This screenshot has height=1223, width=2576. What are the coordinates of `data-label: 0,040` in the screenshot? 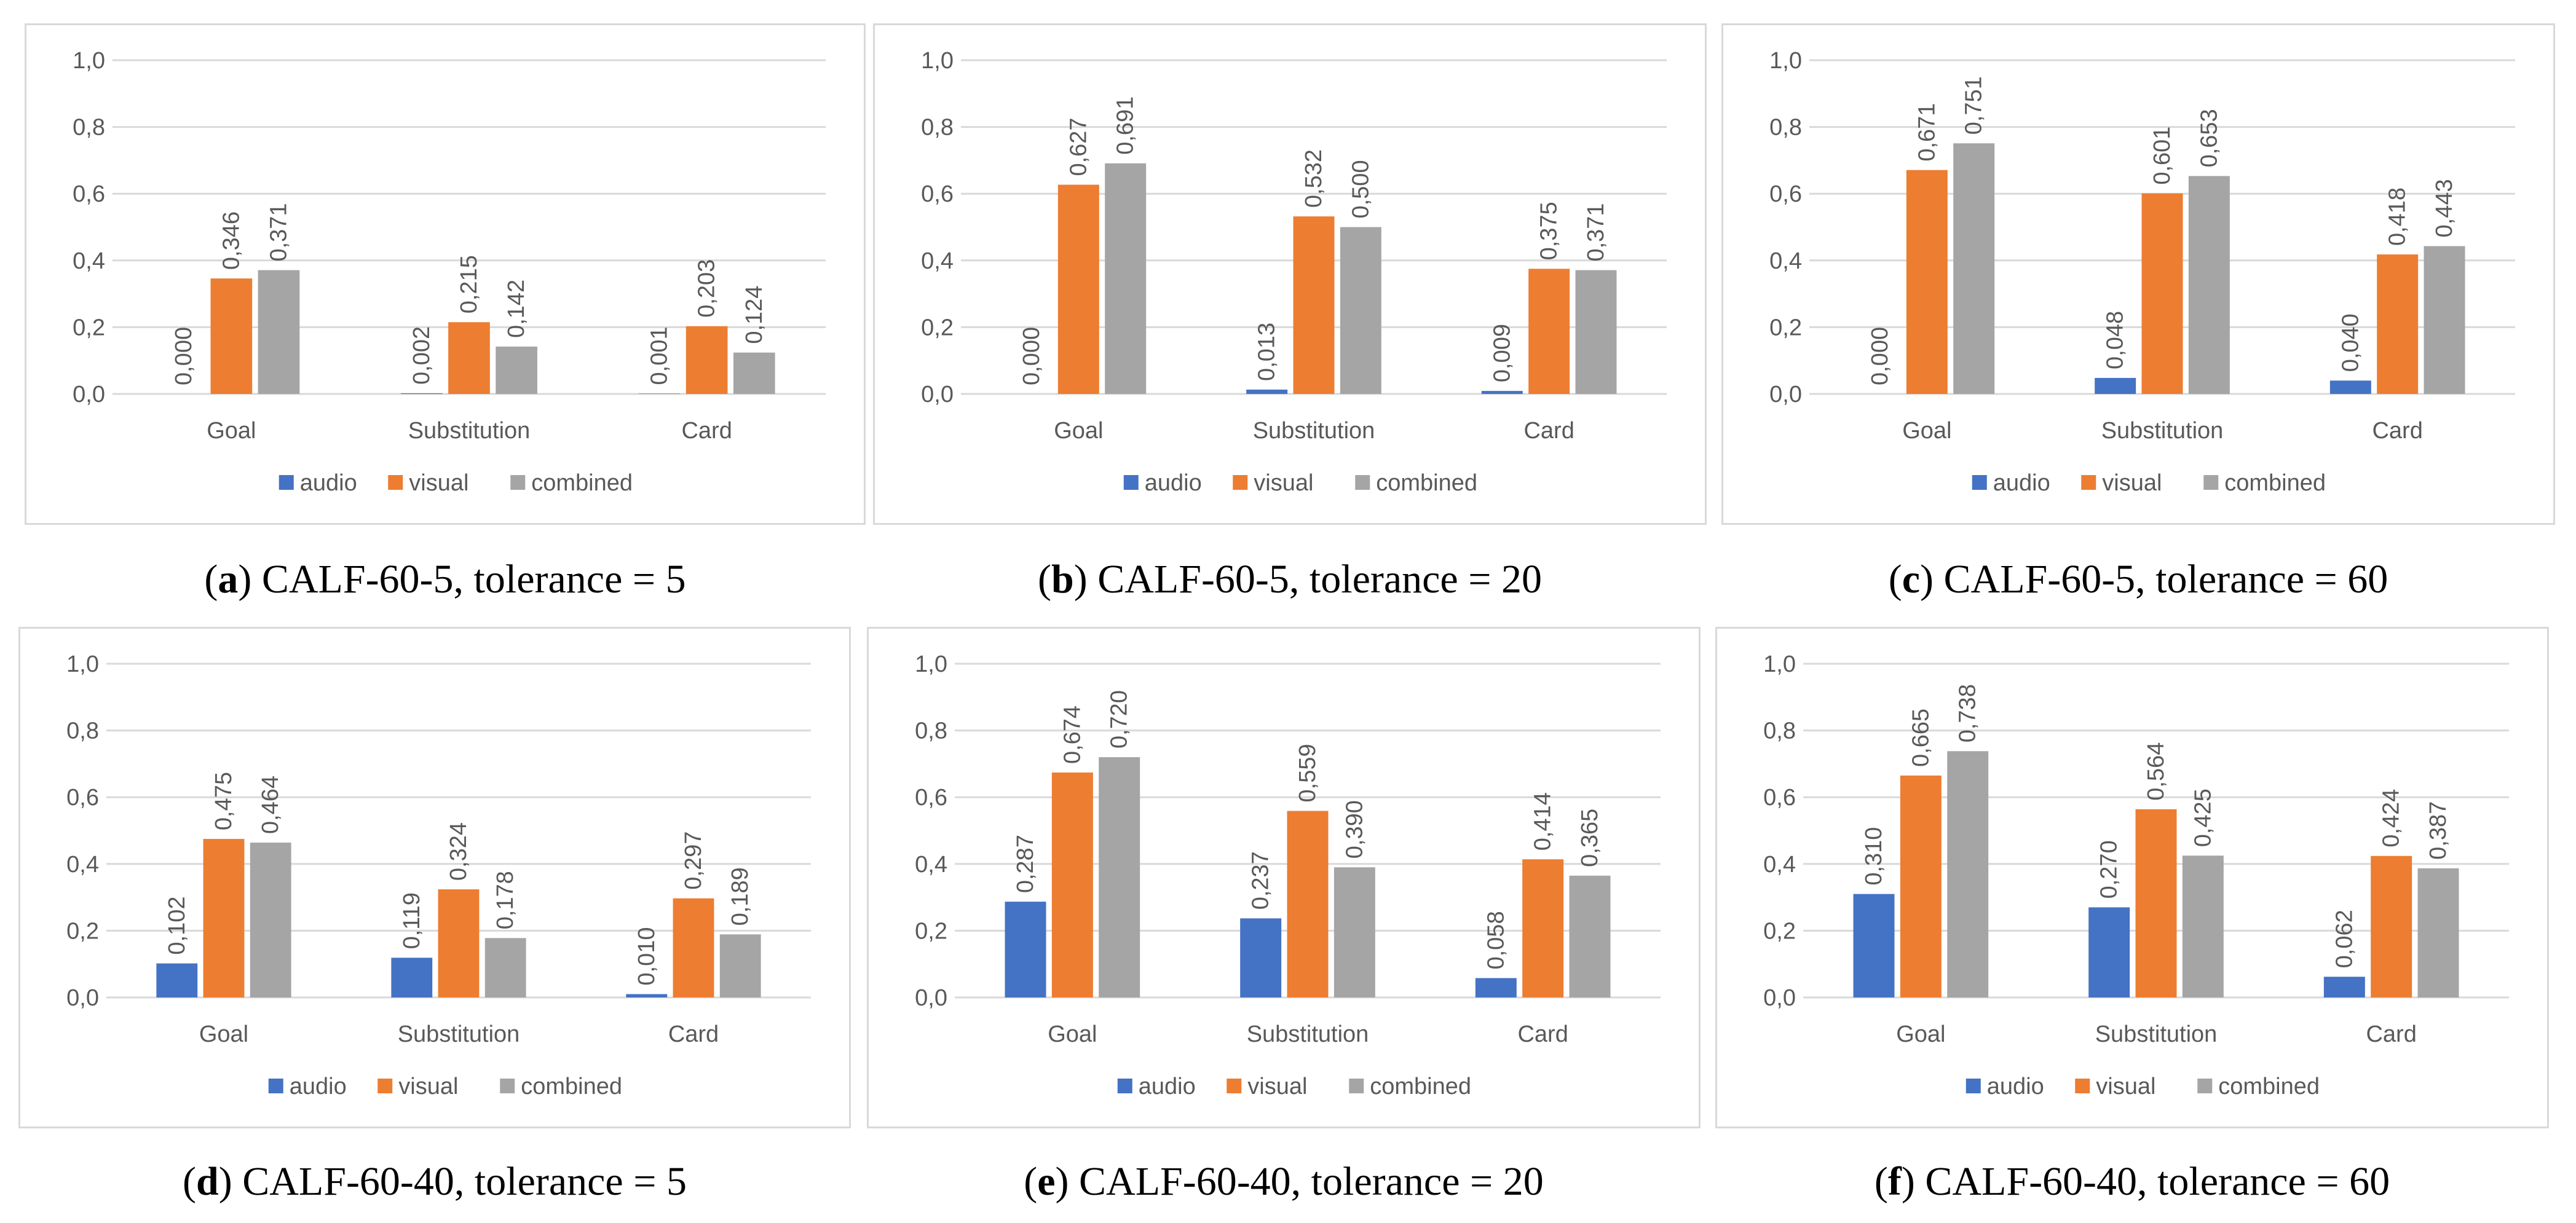 It's located at (2350, 342).